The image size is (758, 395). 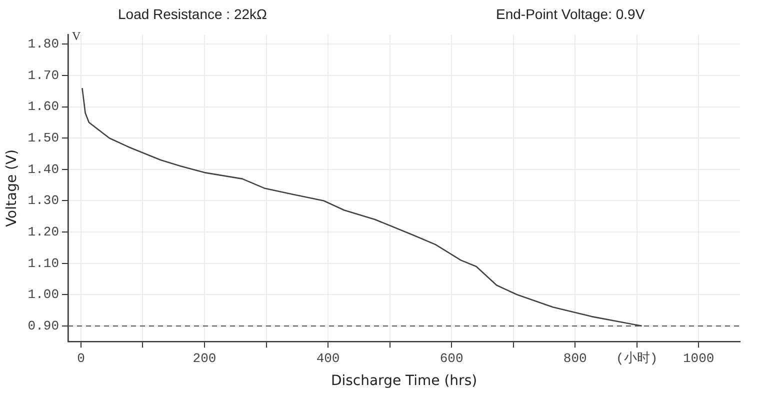 I want to click on x-tick-label: 800, so click(x=575, y=358).